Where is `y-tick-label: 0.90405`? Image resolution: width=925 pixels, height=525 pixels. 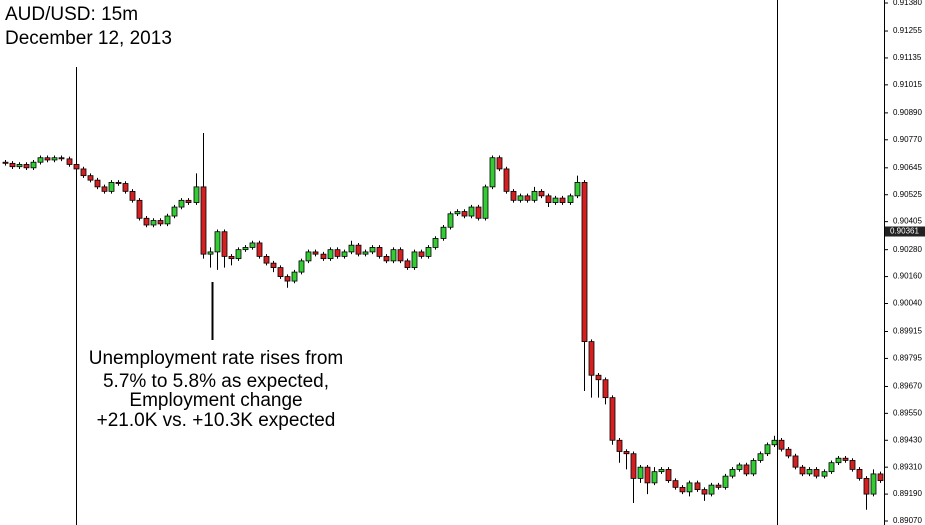 y-tick-label: 0.90405 is located at coordinates (907, 221).